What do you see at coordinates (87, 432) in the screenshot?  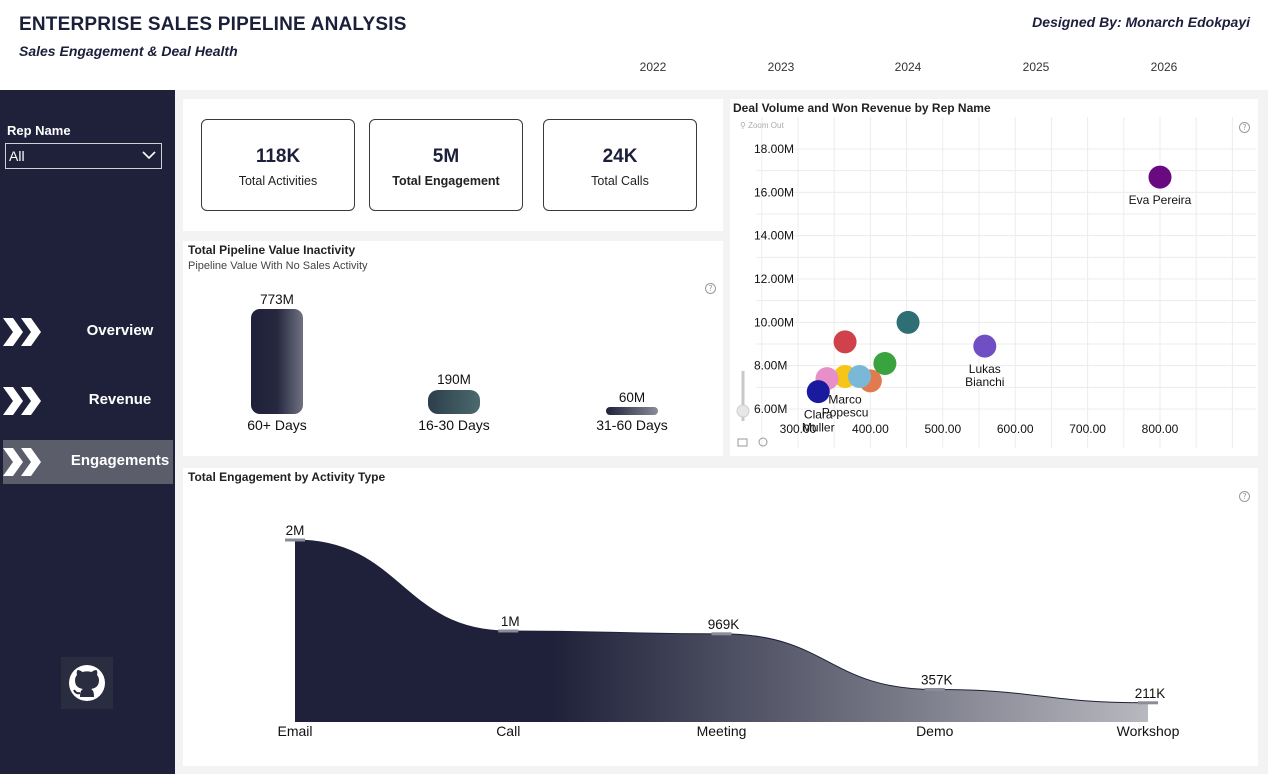 I see `sidebar: Rep Name All Overview Revenue` at bounding box center [87, 432].